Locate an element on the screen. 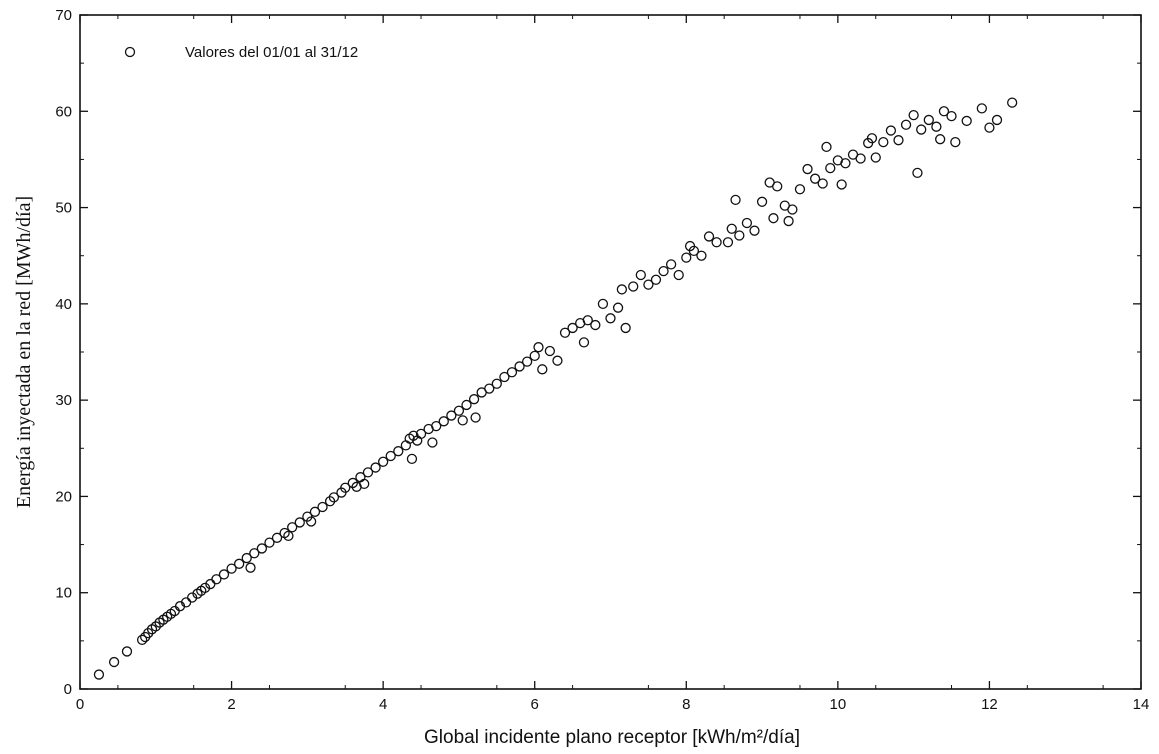  y-tick-label: 70 is located at coordinates (63, 15).